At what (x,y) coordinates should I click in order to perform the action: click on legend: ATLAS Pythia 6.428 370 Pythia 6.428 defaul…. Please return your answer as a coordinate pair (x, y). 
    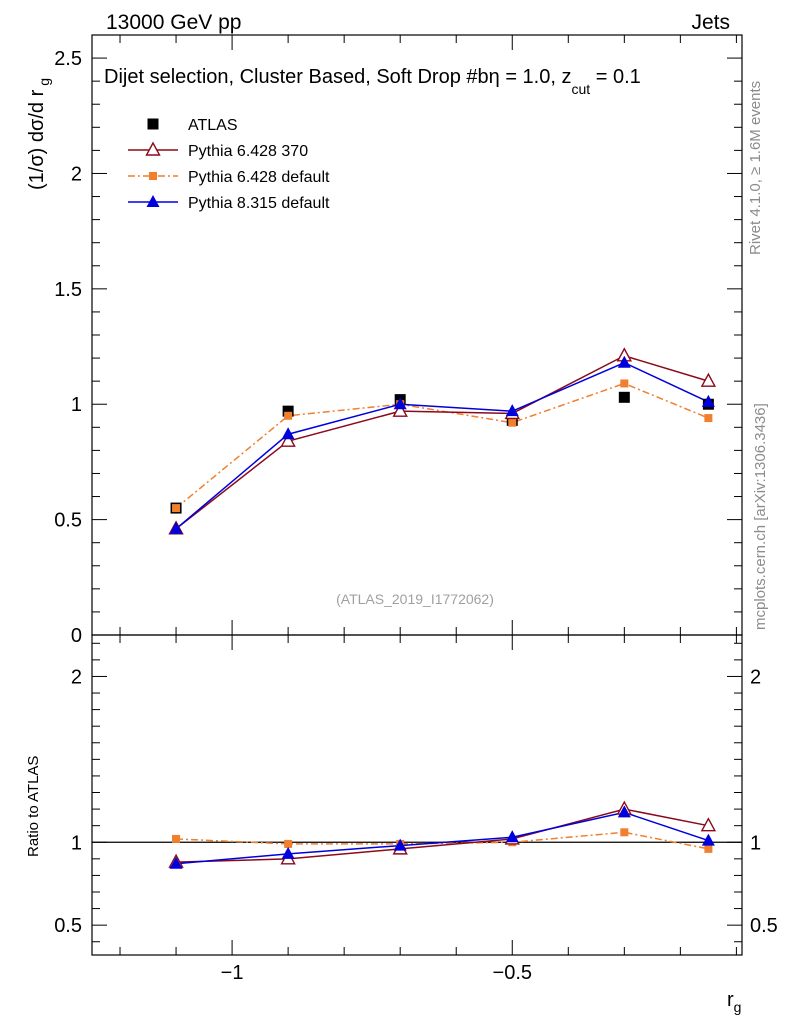
    Looking at the image, I should click on (229, 164).